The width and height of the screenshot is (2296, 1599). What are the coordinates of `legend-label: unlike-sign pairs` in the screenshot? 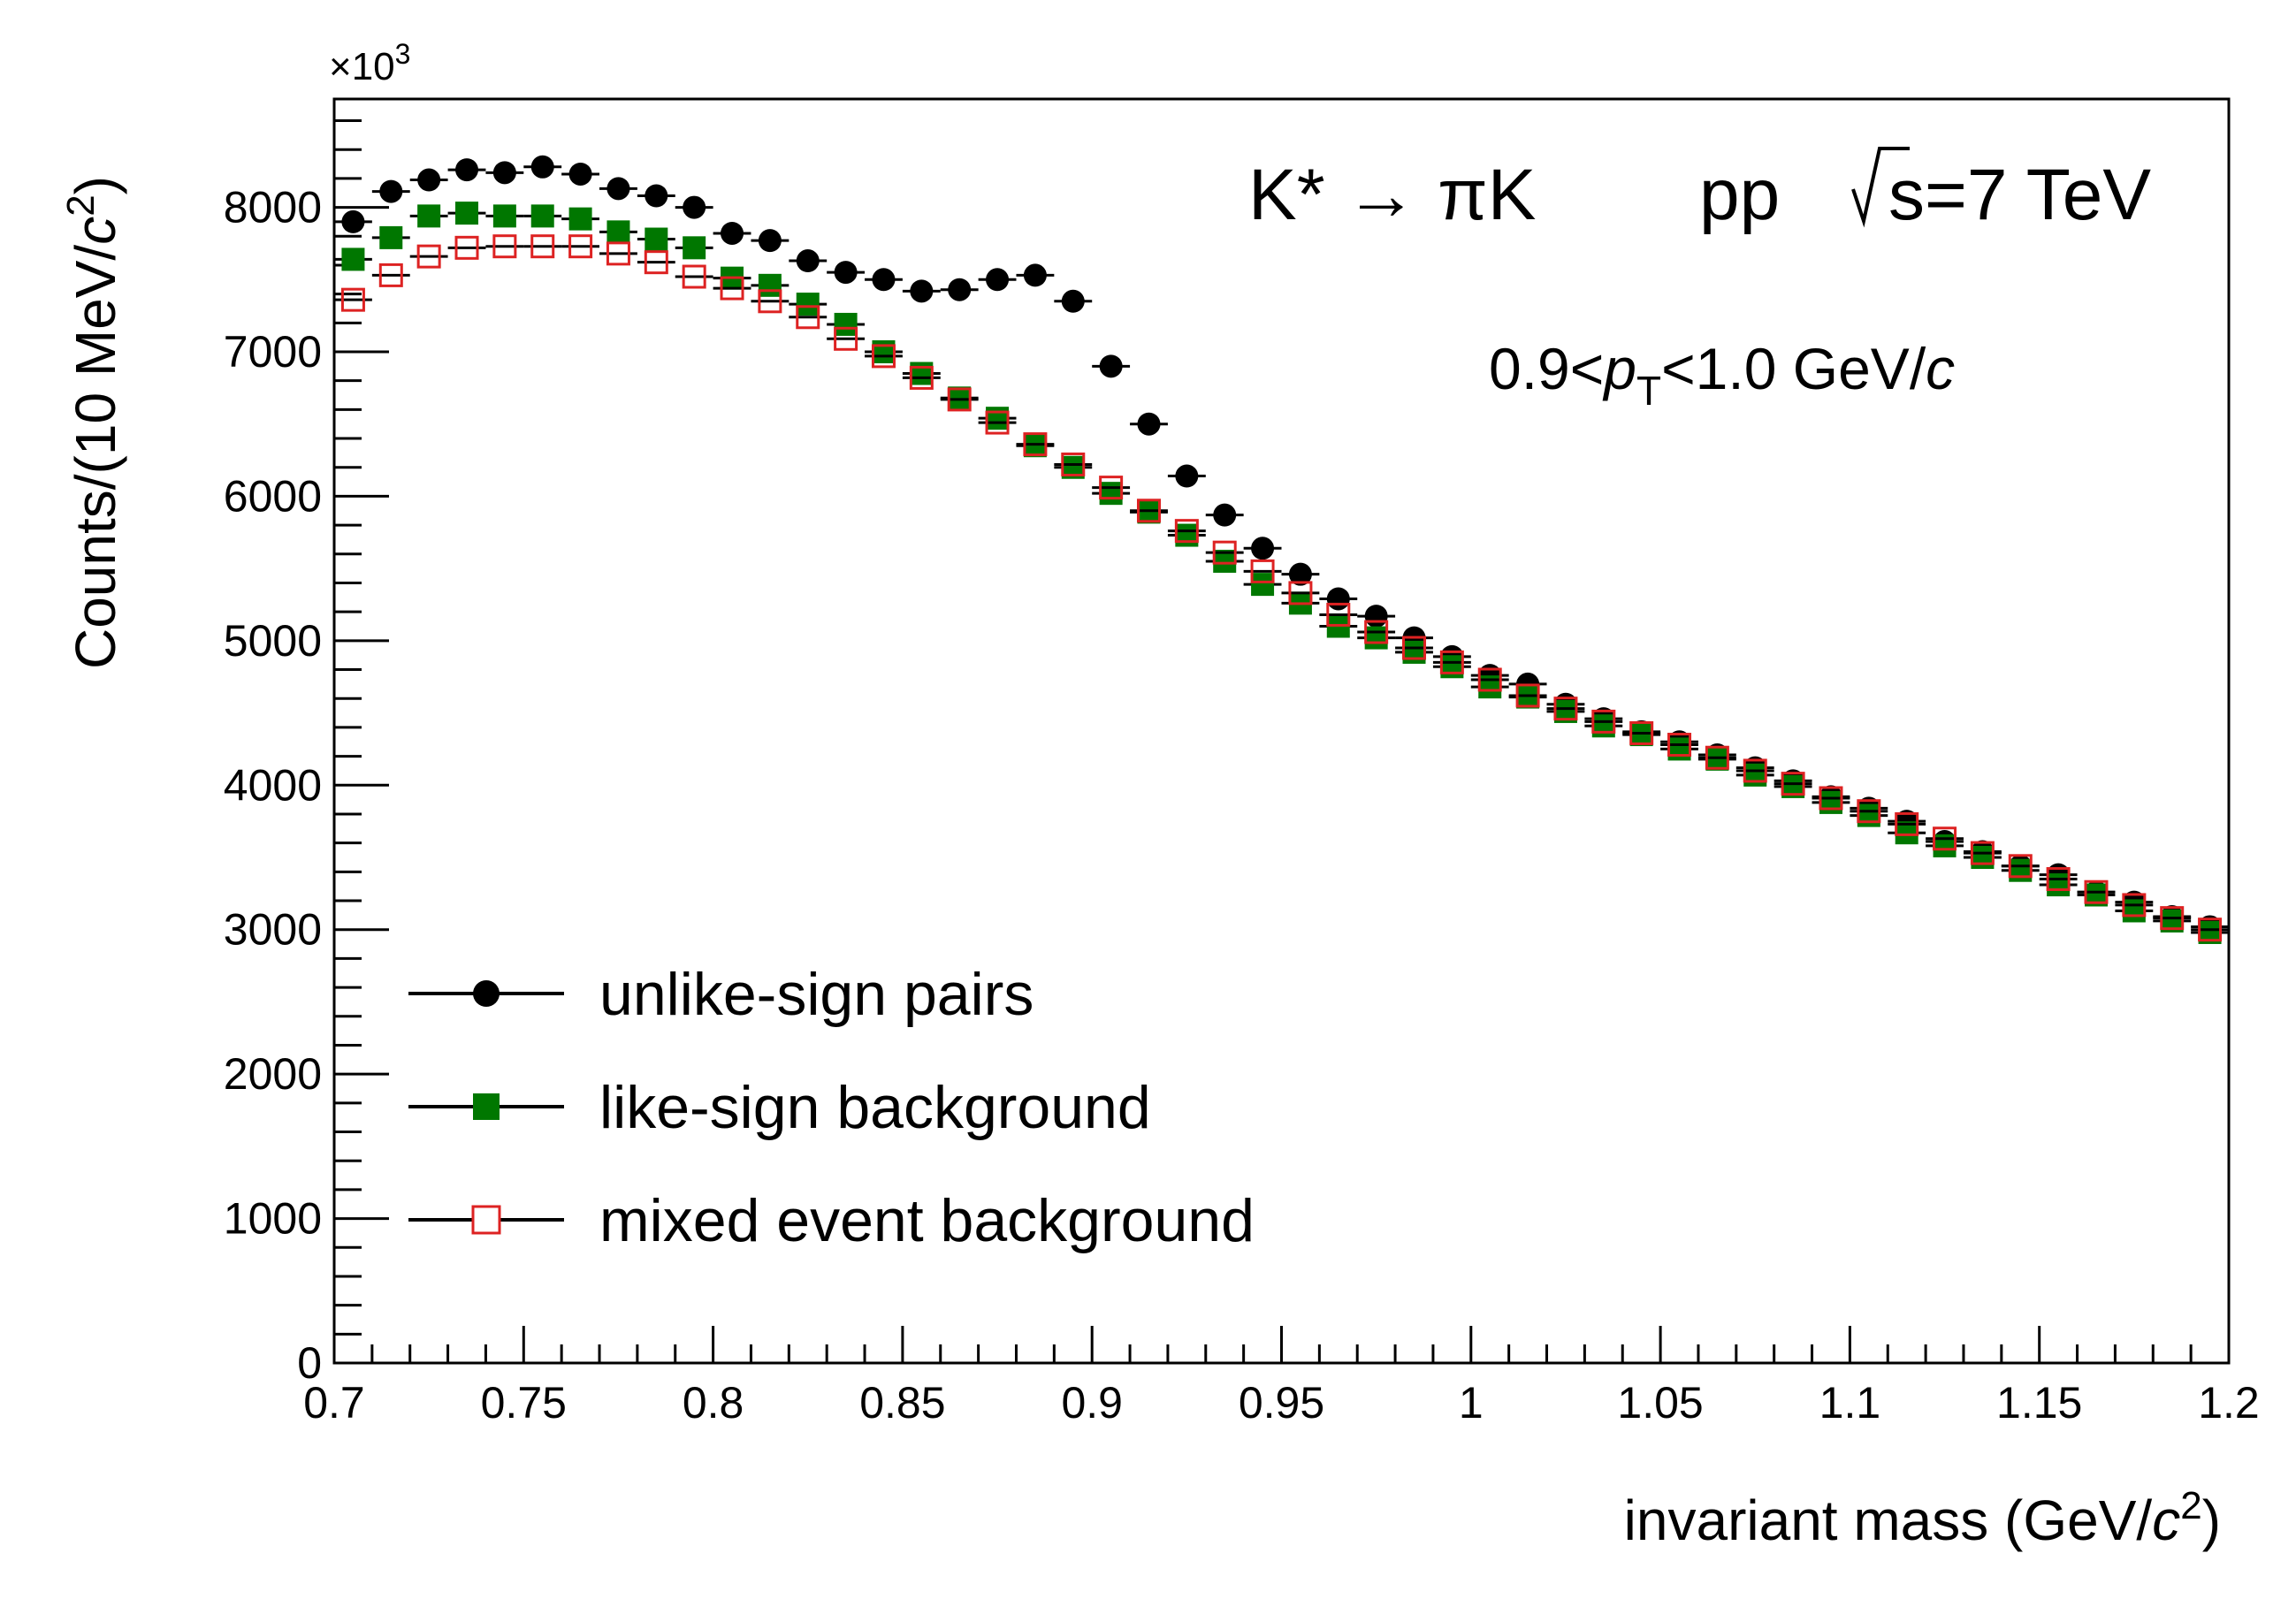 It's located at (816, 994).